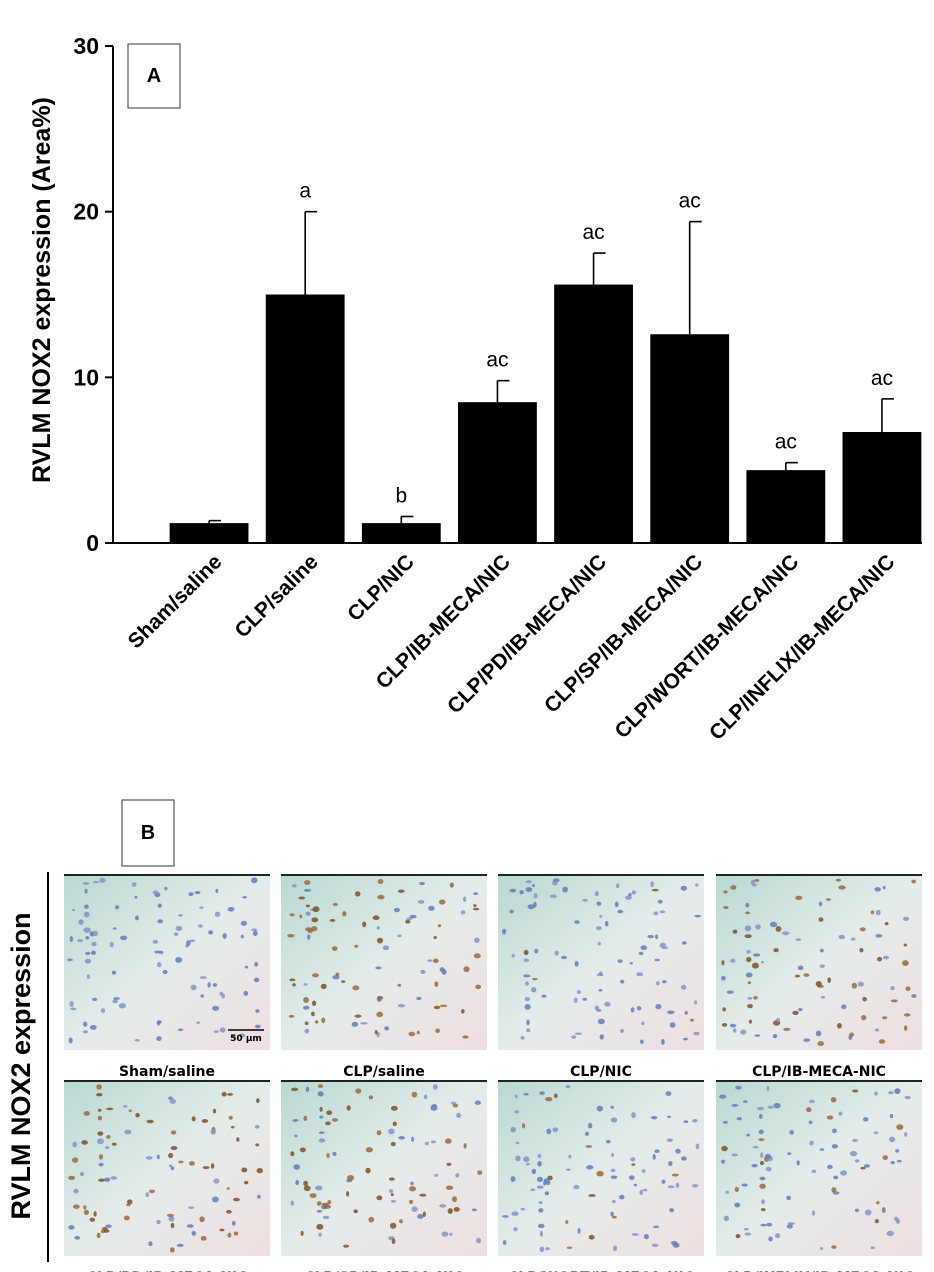 This screenshot has width=934, height=1272. Describe the element at coordinates (819, 1271) in the screenshot. I see `micrograph-caption: CLP/INFLIX/IB-MECA-NIC` at that location.